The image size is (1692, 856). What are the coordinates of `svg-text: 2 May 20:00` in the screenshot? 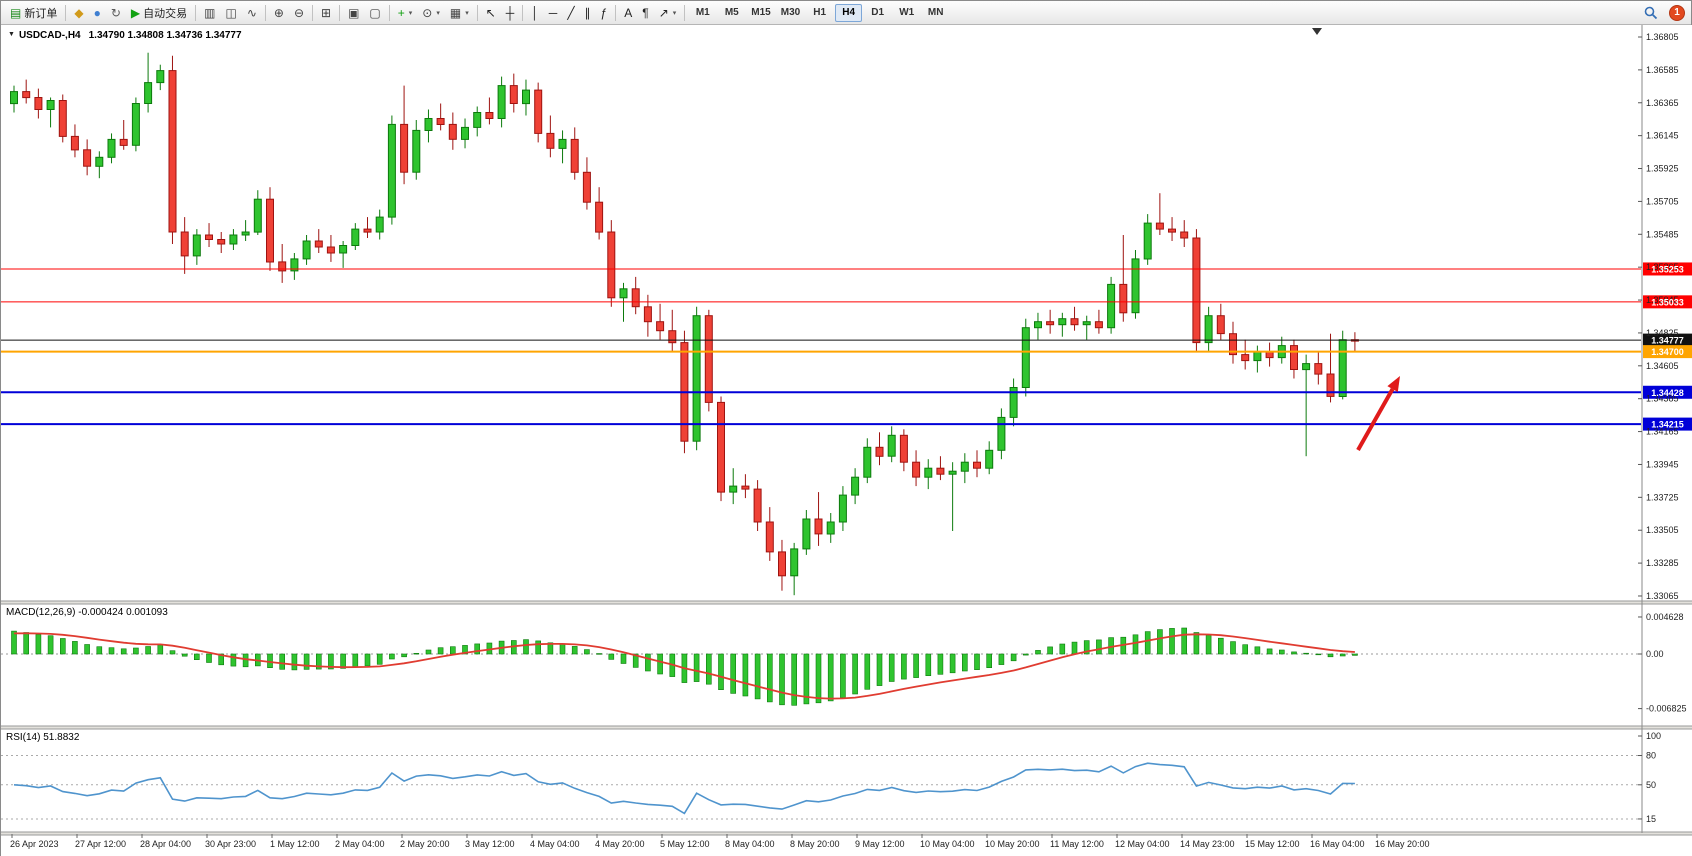 It's located at (425, 844).